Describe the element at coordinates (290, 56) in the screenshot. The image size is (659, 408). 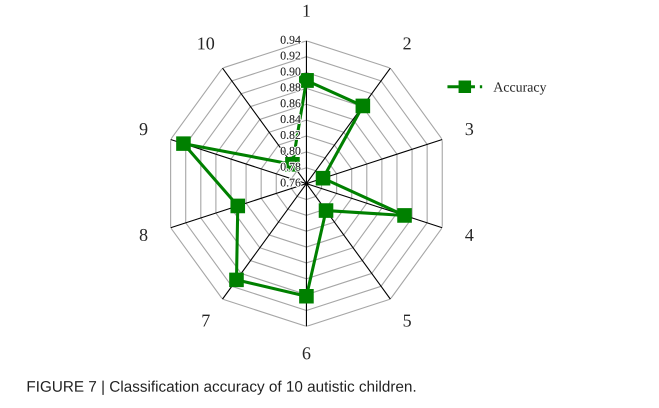
I see `y-tick-label: 0.92` at that location.